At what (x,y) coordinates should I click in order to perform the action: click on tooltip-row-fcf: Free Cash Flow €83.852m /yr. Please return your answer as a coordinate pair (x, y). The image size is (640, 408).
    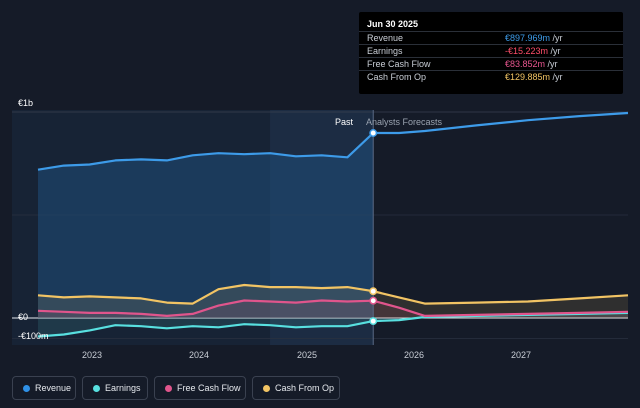
    Looking at the image, I should click on (491, 63).